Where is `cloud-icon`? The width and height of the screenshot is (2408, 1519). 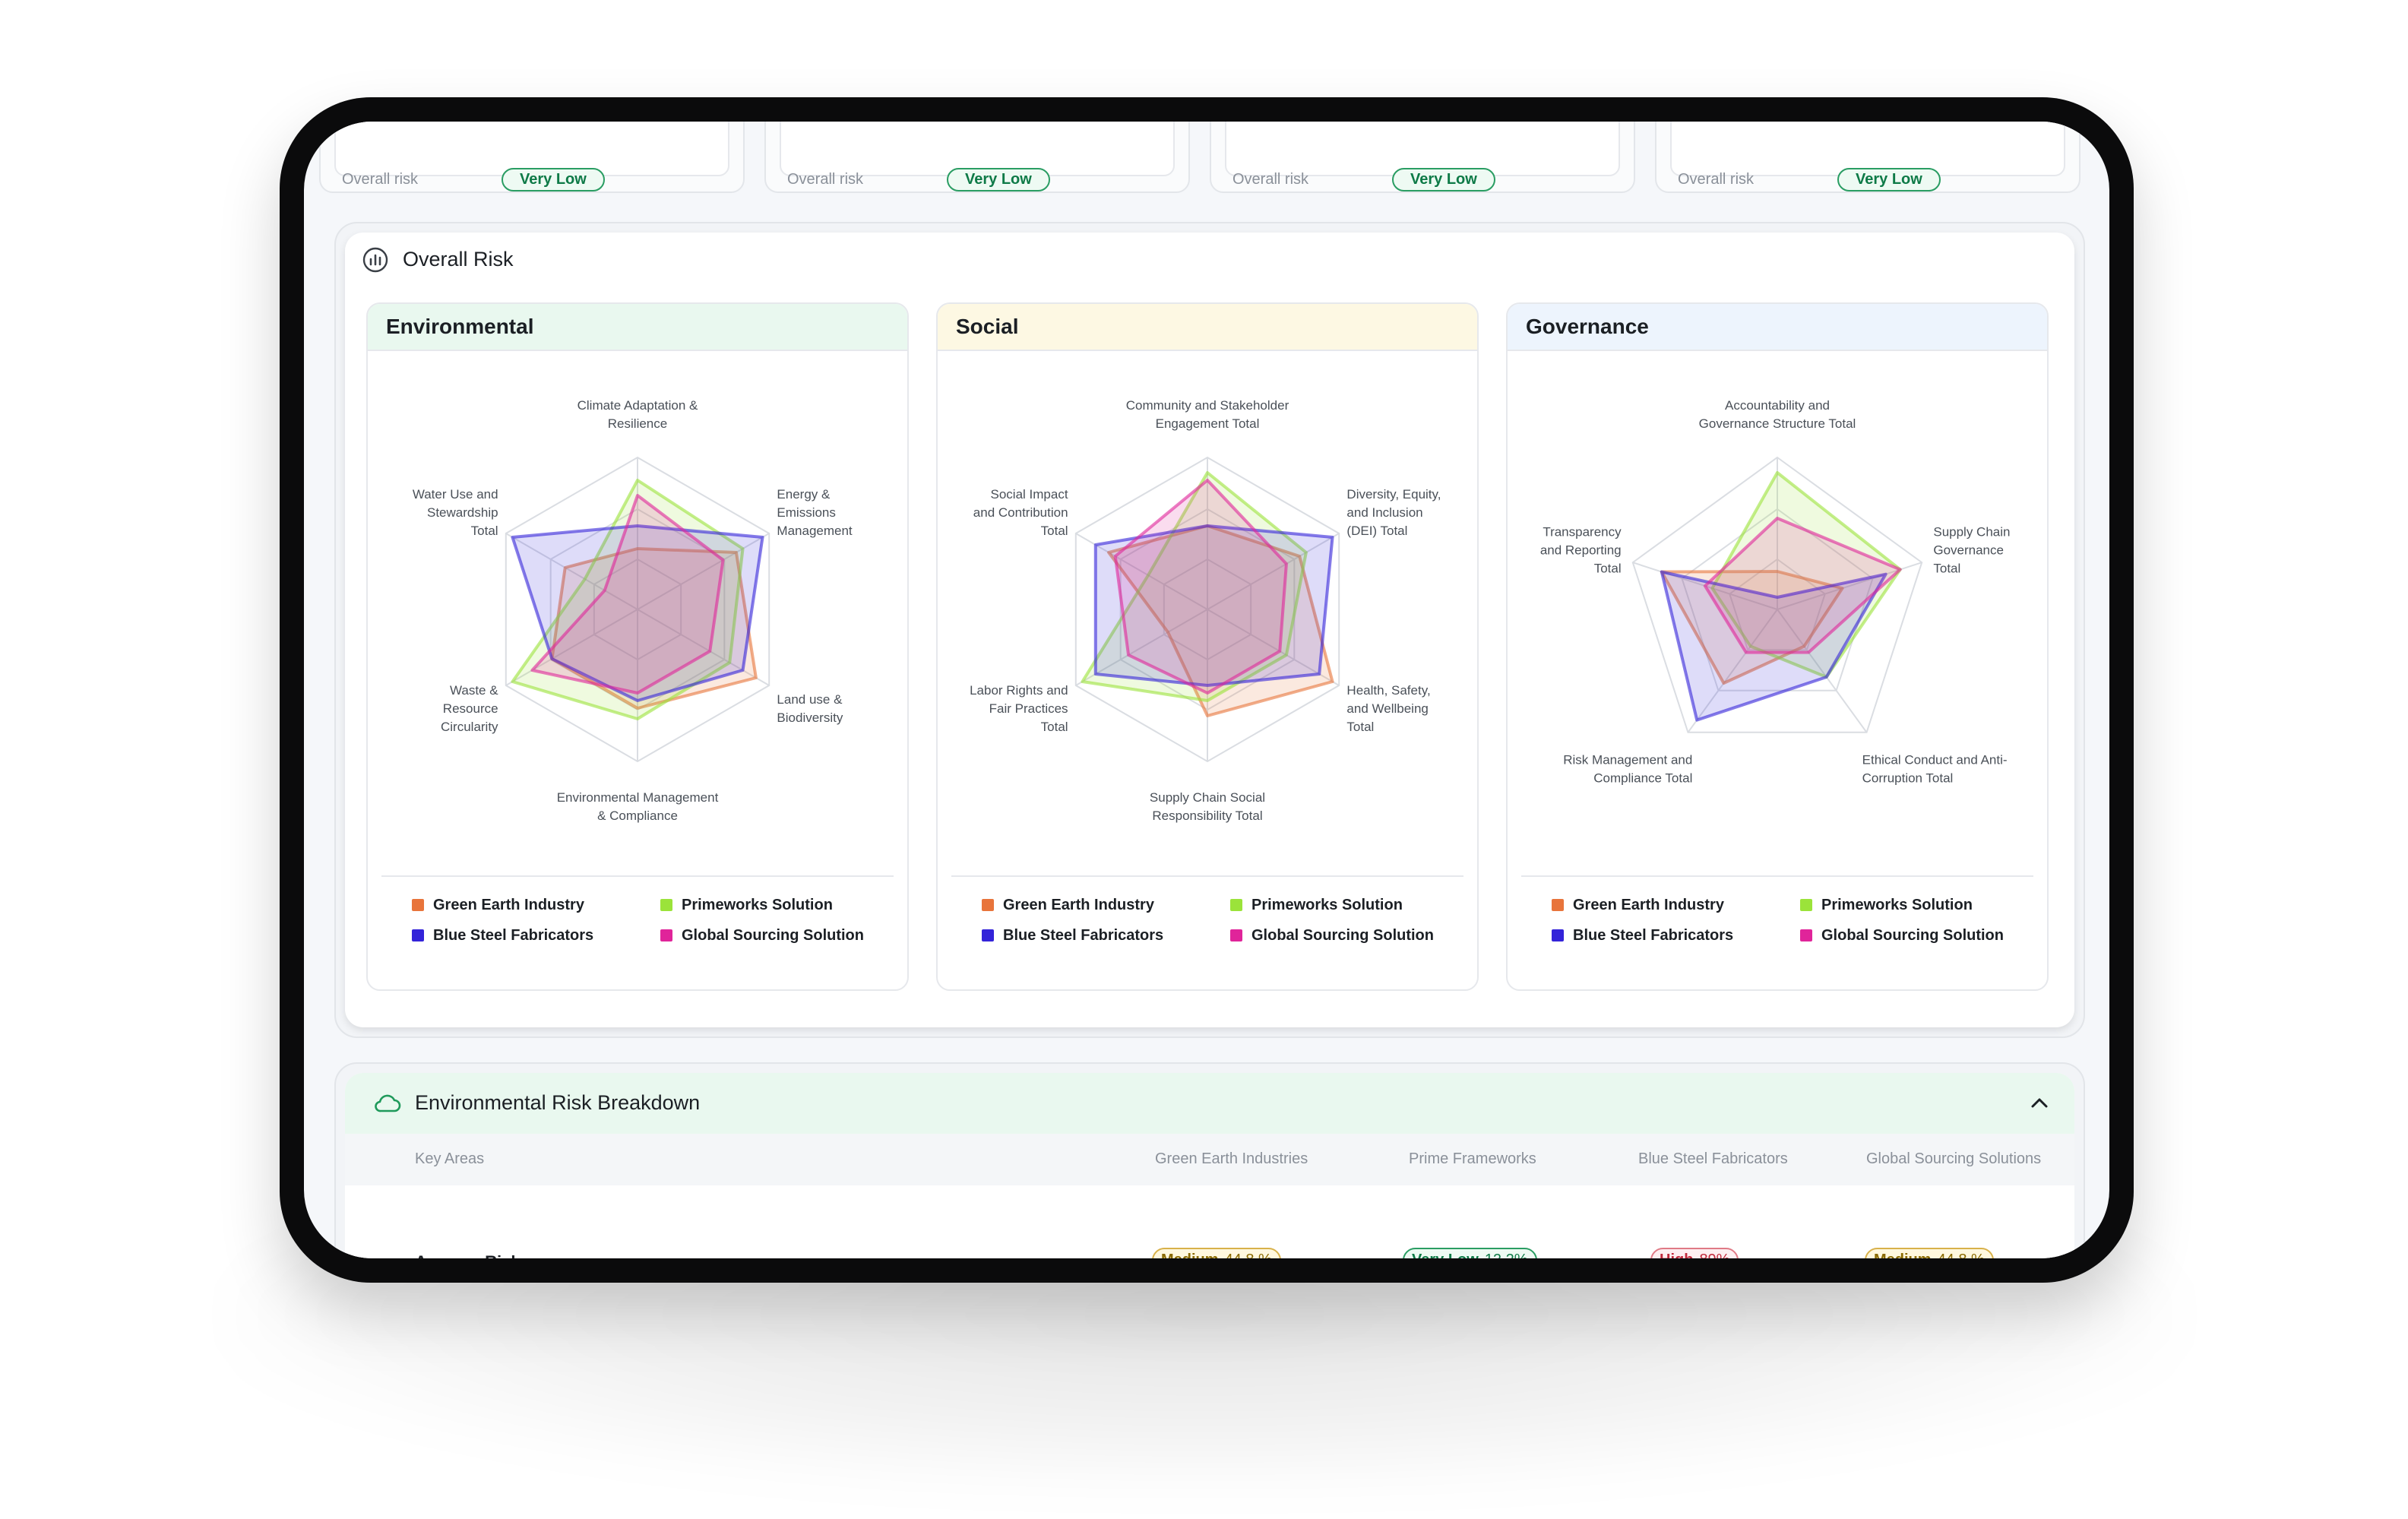 cloud-icon is located at coordinates (388, 1103).